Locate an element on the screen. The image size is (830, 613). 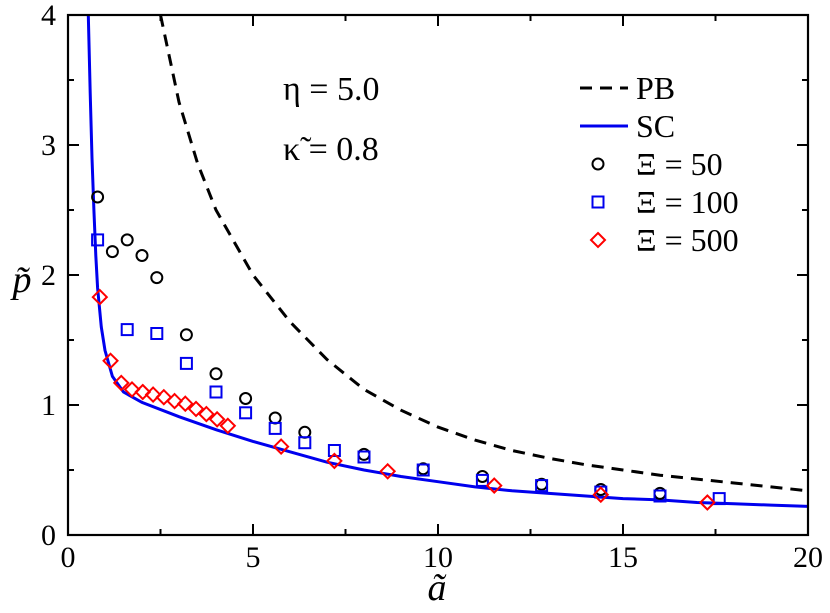
legend-item-50: Ξ = 50 is located at coordinates (657, 164).